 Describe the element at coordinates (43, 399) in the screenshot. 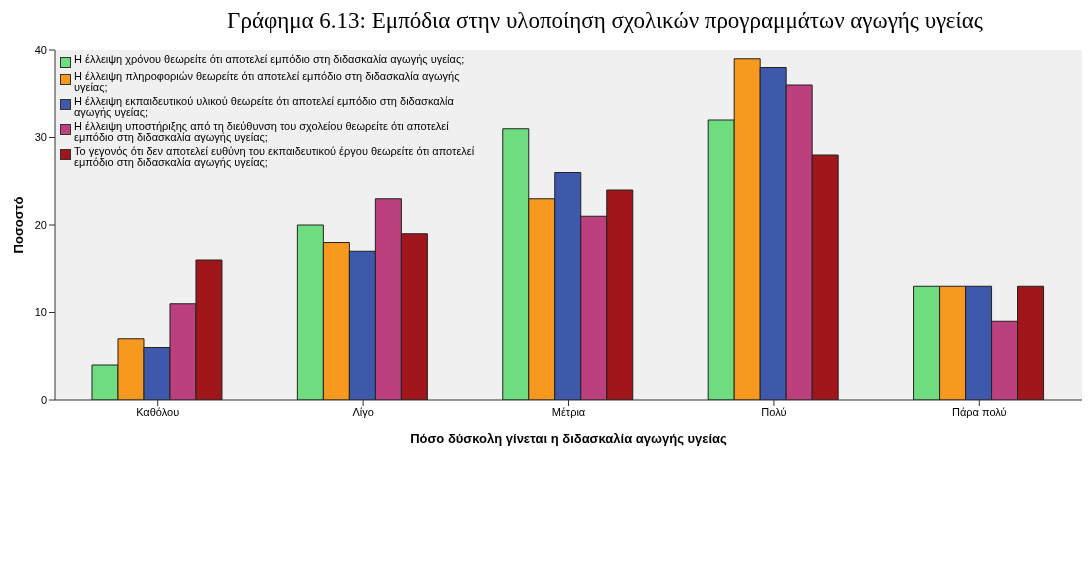

I see `y-tick-label: 0` at that location.